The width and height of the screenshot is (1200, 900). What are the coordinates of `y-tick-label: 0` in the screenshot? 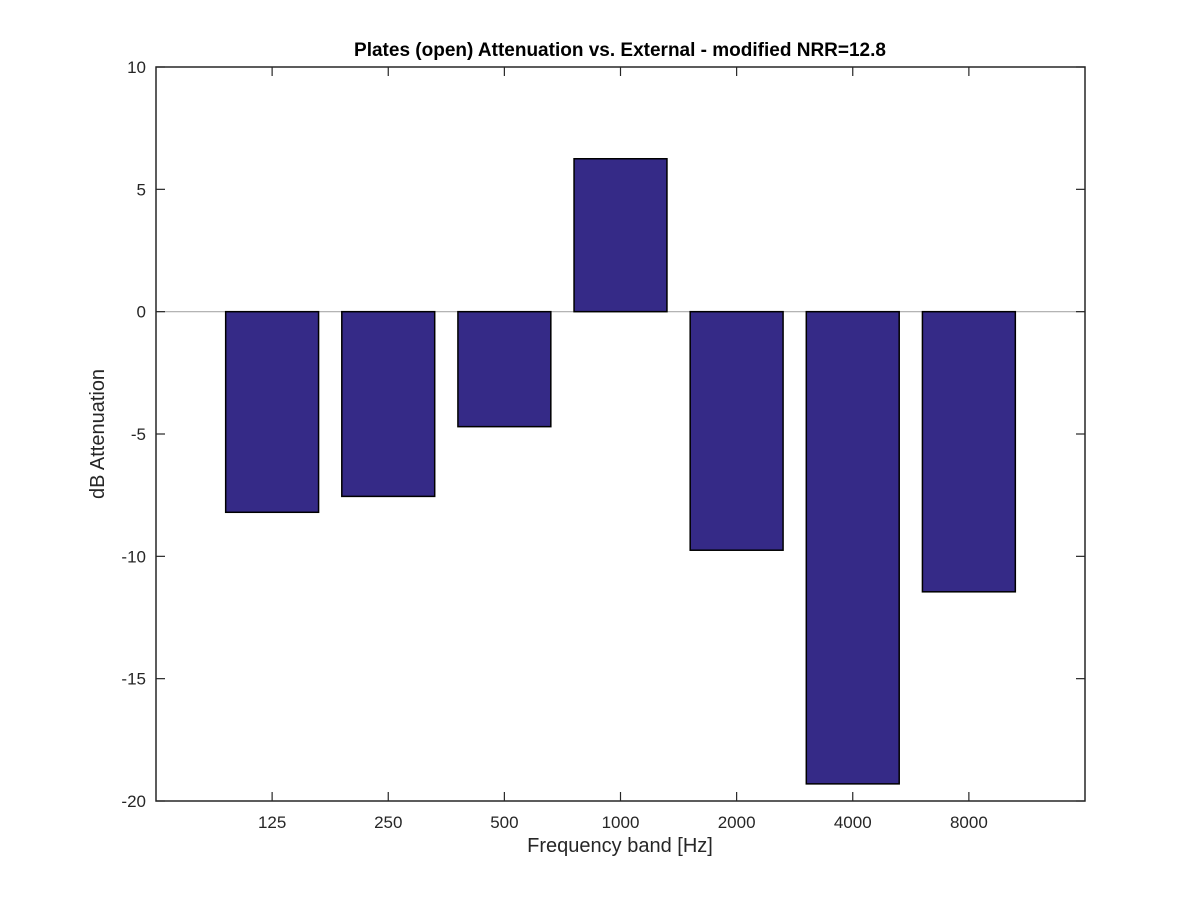 It's located at (141, 312).